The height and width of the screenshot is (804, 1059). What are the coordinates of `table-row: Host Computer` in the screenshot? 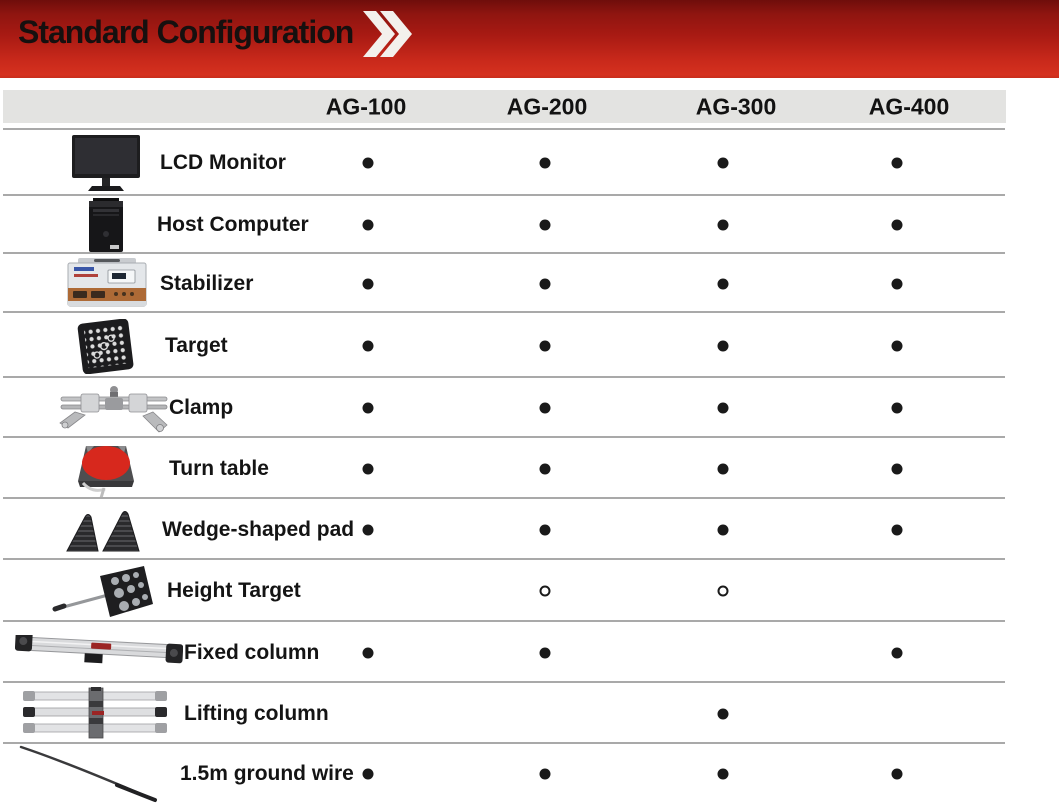 It's located at (504, 224).